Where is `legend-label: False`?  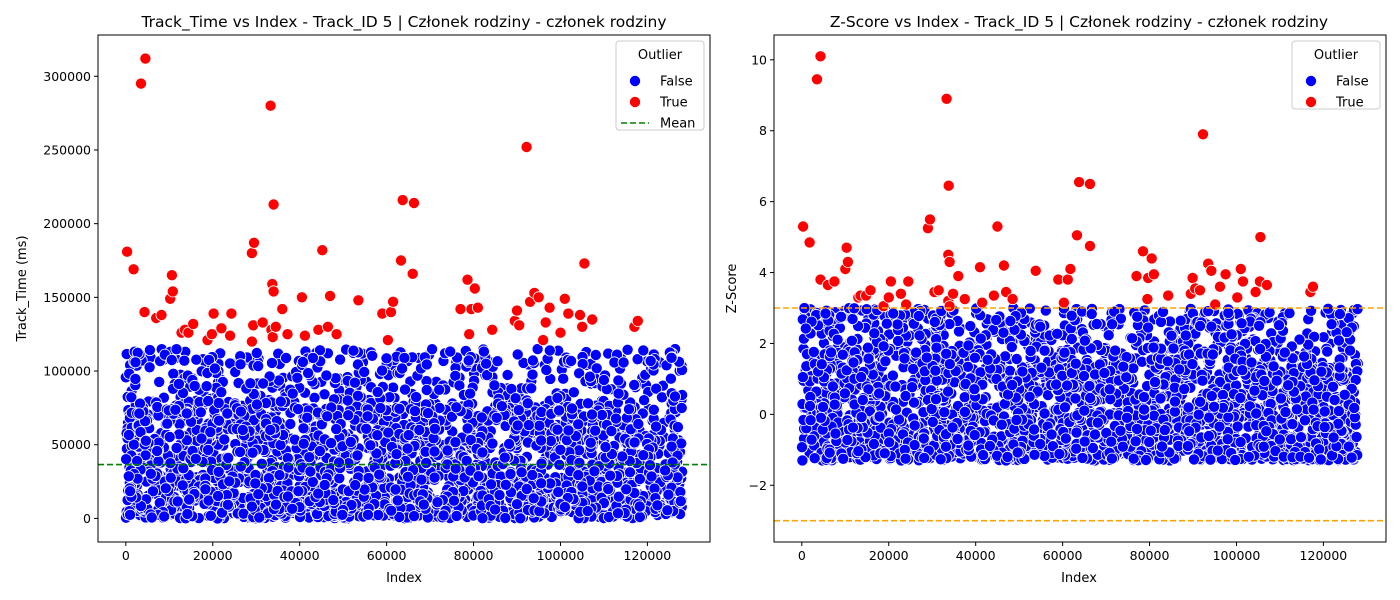
legend-label: False is located at coordinates (676, 82).